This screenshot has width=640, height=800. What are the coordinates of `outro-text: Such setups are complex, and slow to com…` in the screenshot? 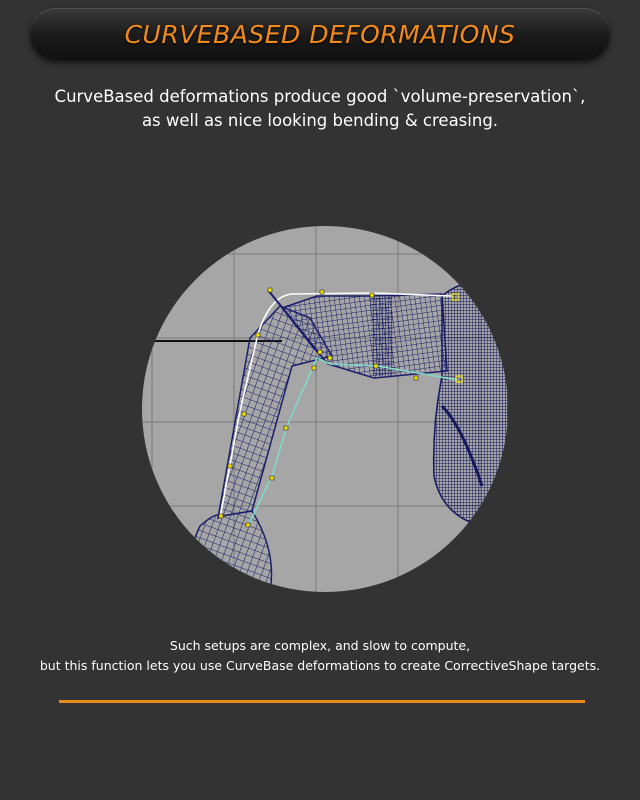 It's located at (320, 656).